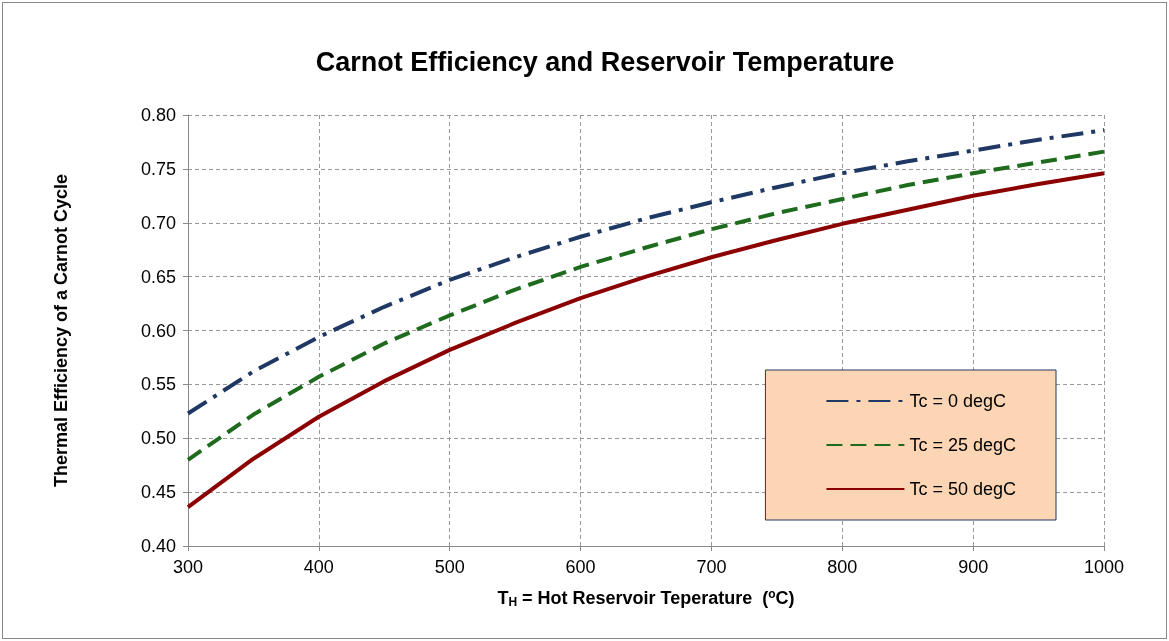  What do you see at coordinates (158, 438) in the screenshot?
I see `y-tick-label: 0.50` at bounding box center [158, 438].